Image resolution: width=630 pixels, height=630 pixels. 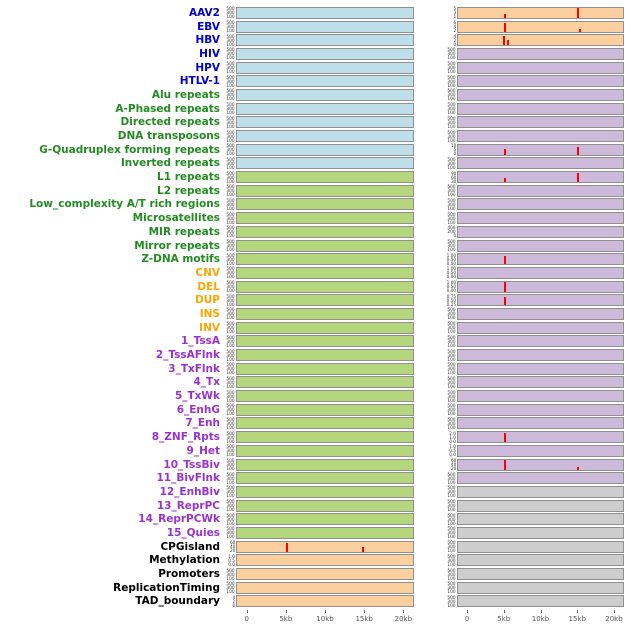 I want to click on track-row: 2_TssAFlnk 500 300 100 500 300 100, so click(x=315, y=355).